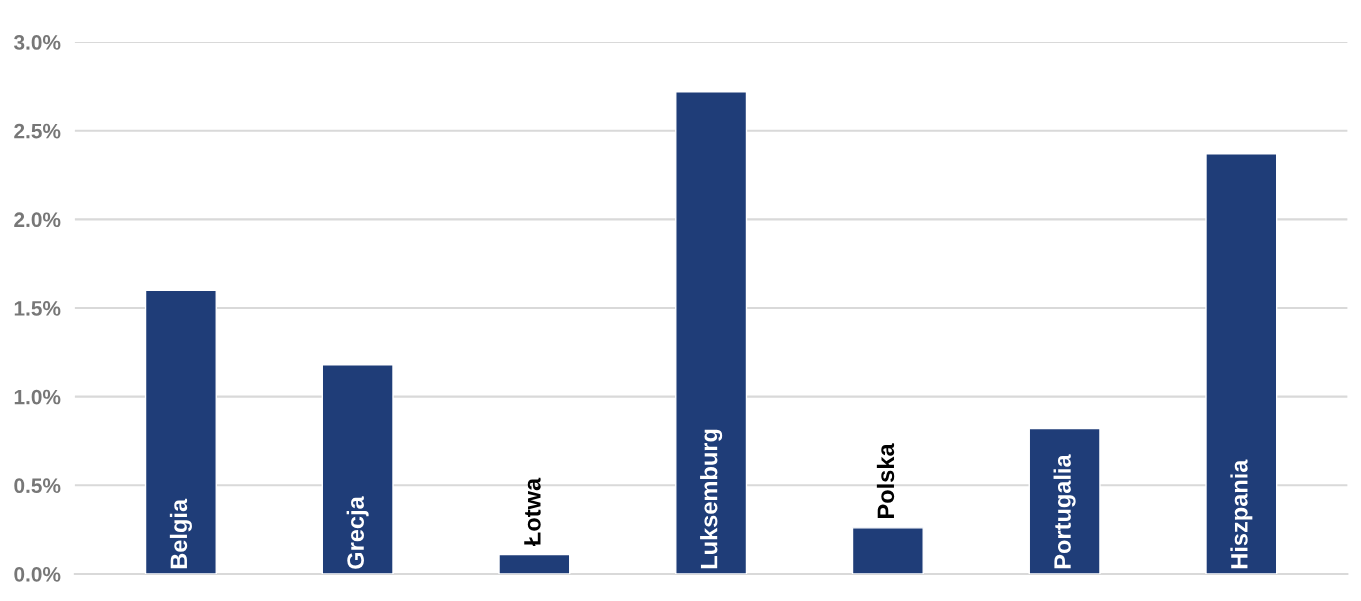 Image resolution: width=1361 pixels, height=601 pixels. Describe the element at coordinates (37, 308) in the screenshot. I see `y-tick-label: 1.5%` at that location.